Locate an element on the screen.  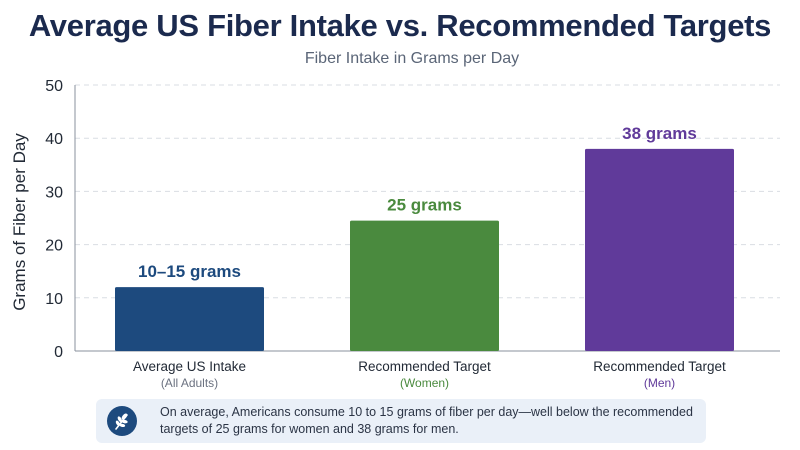
y-tick-label: 0 is located at coordinates (58, 352).